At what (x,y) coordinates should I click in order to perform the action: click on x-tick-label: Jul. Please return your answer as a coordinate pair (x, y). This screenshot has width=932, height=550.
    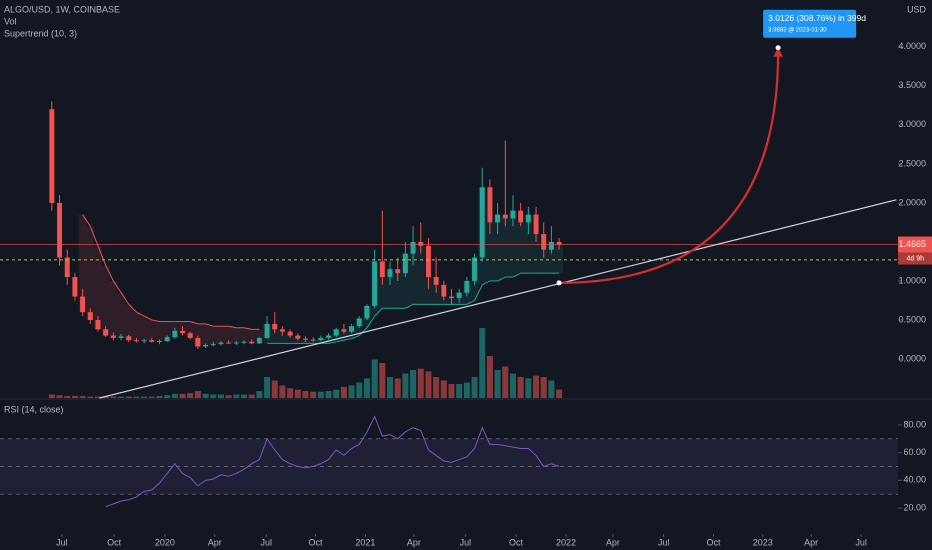
    Looking at the image, I should click on (861, 542).